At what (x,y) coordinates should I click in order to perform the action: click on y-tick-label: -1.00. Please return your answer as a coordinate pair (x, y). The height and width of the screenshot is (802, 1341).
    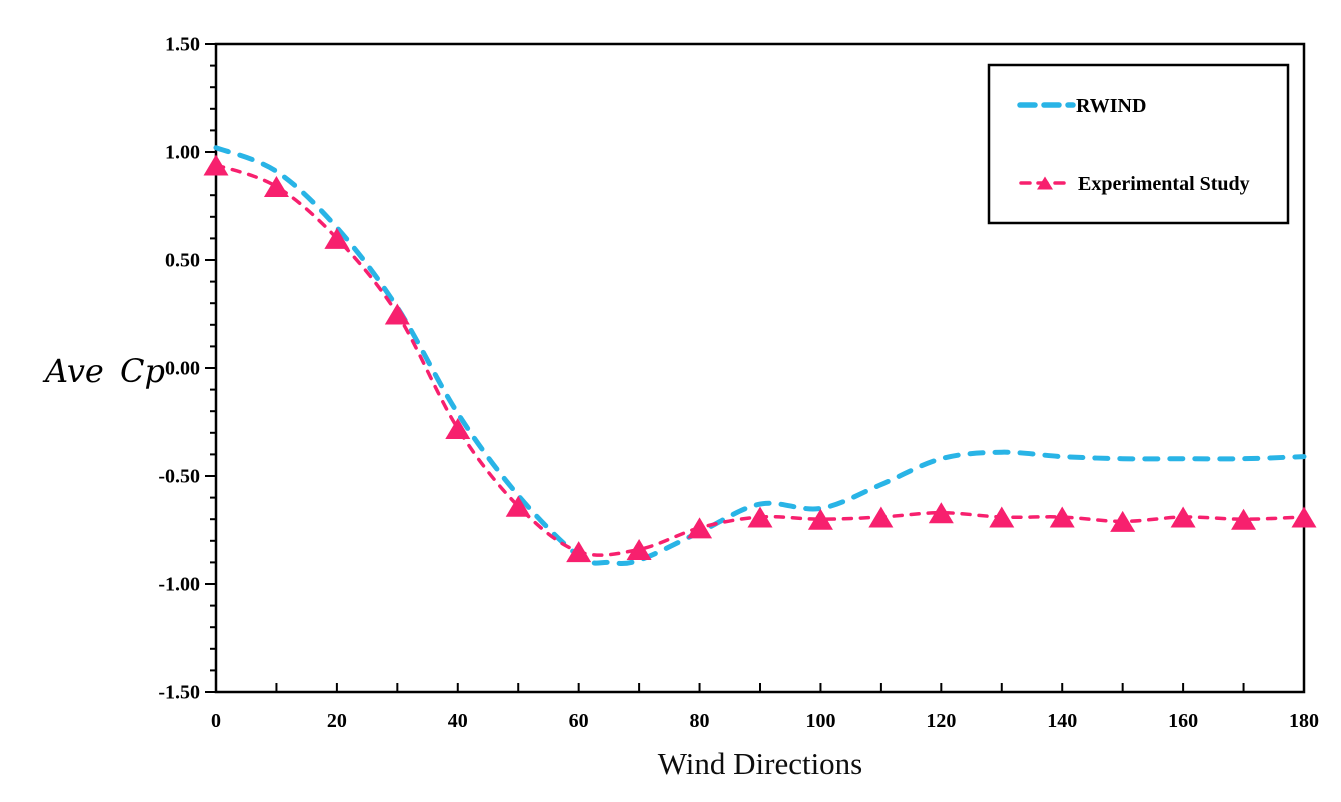
    Looking at the image, I should click on (179, 585).